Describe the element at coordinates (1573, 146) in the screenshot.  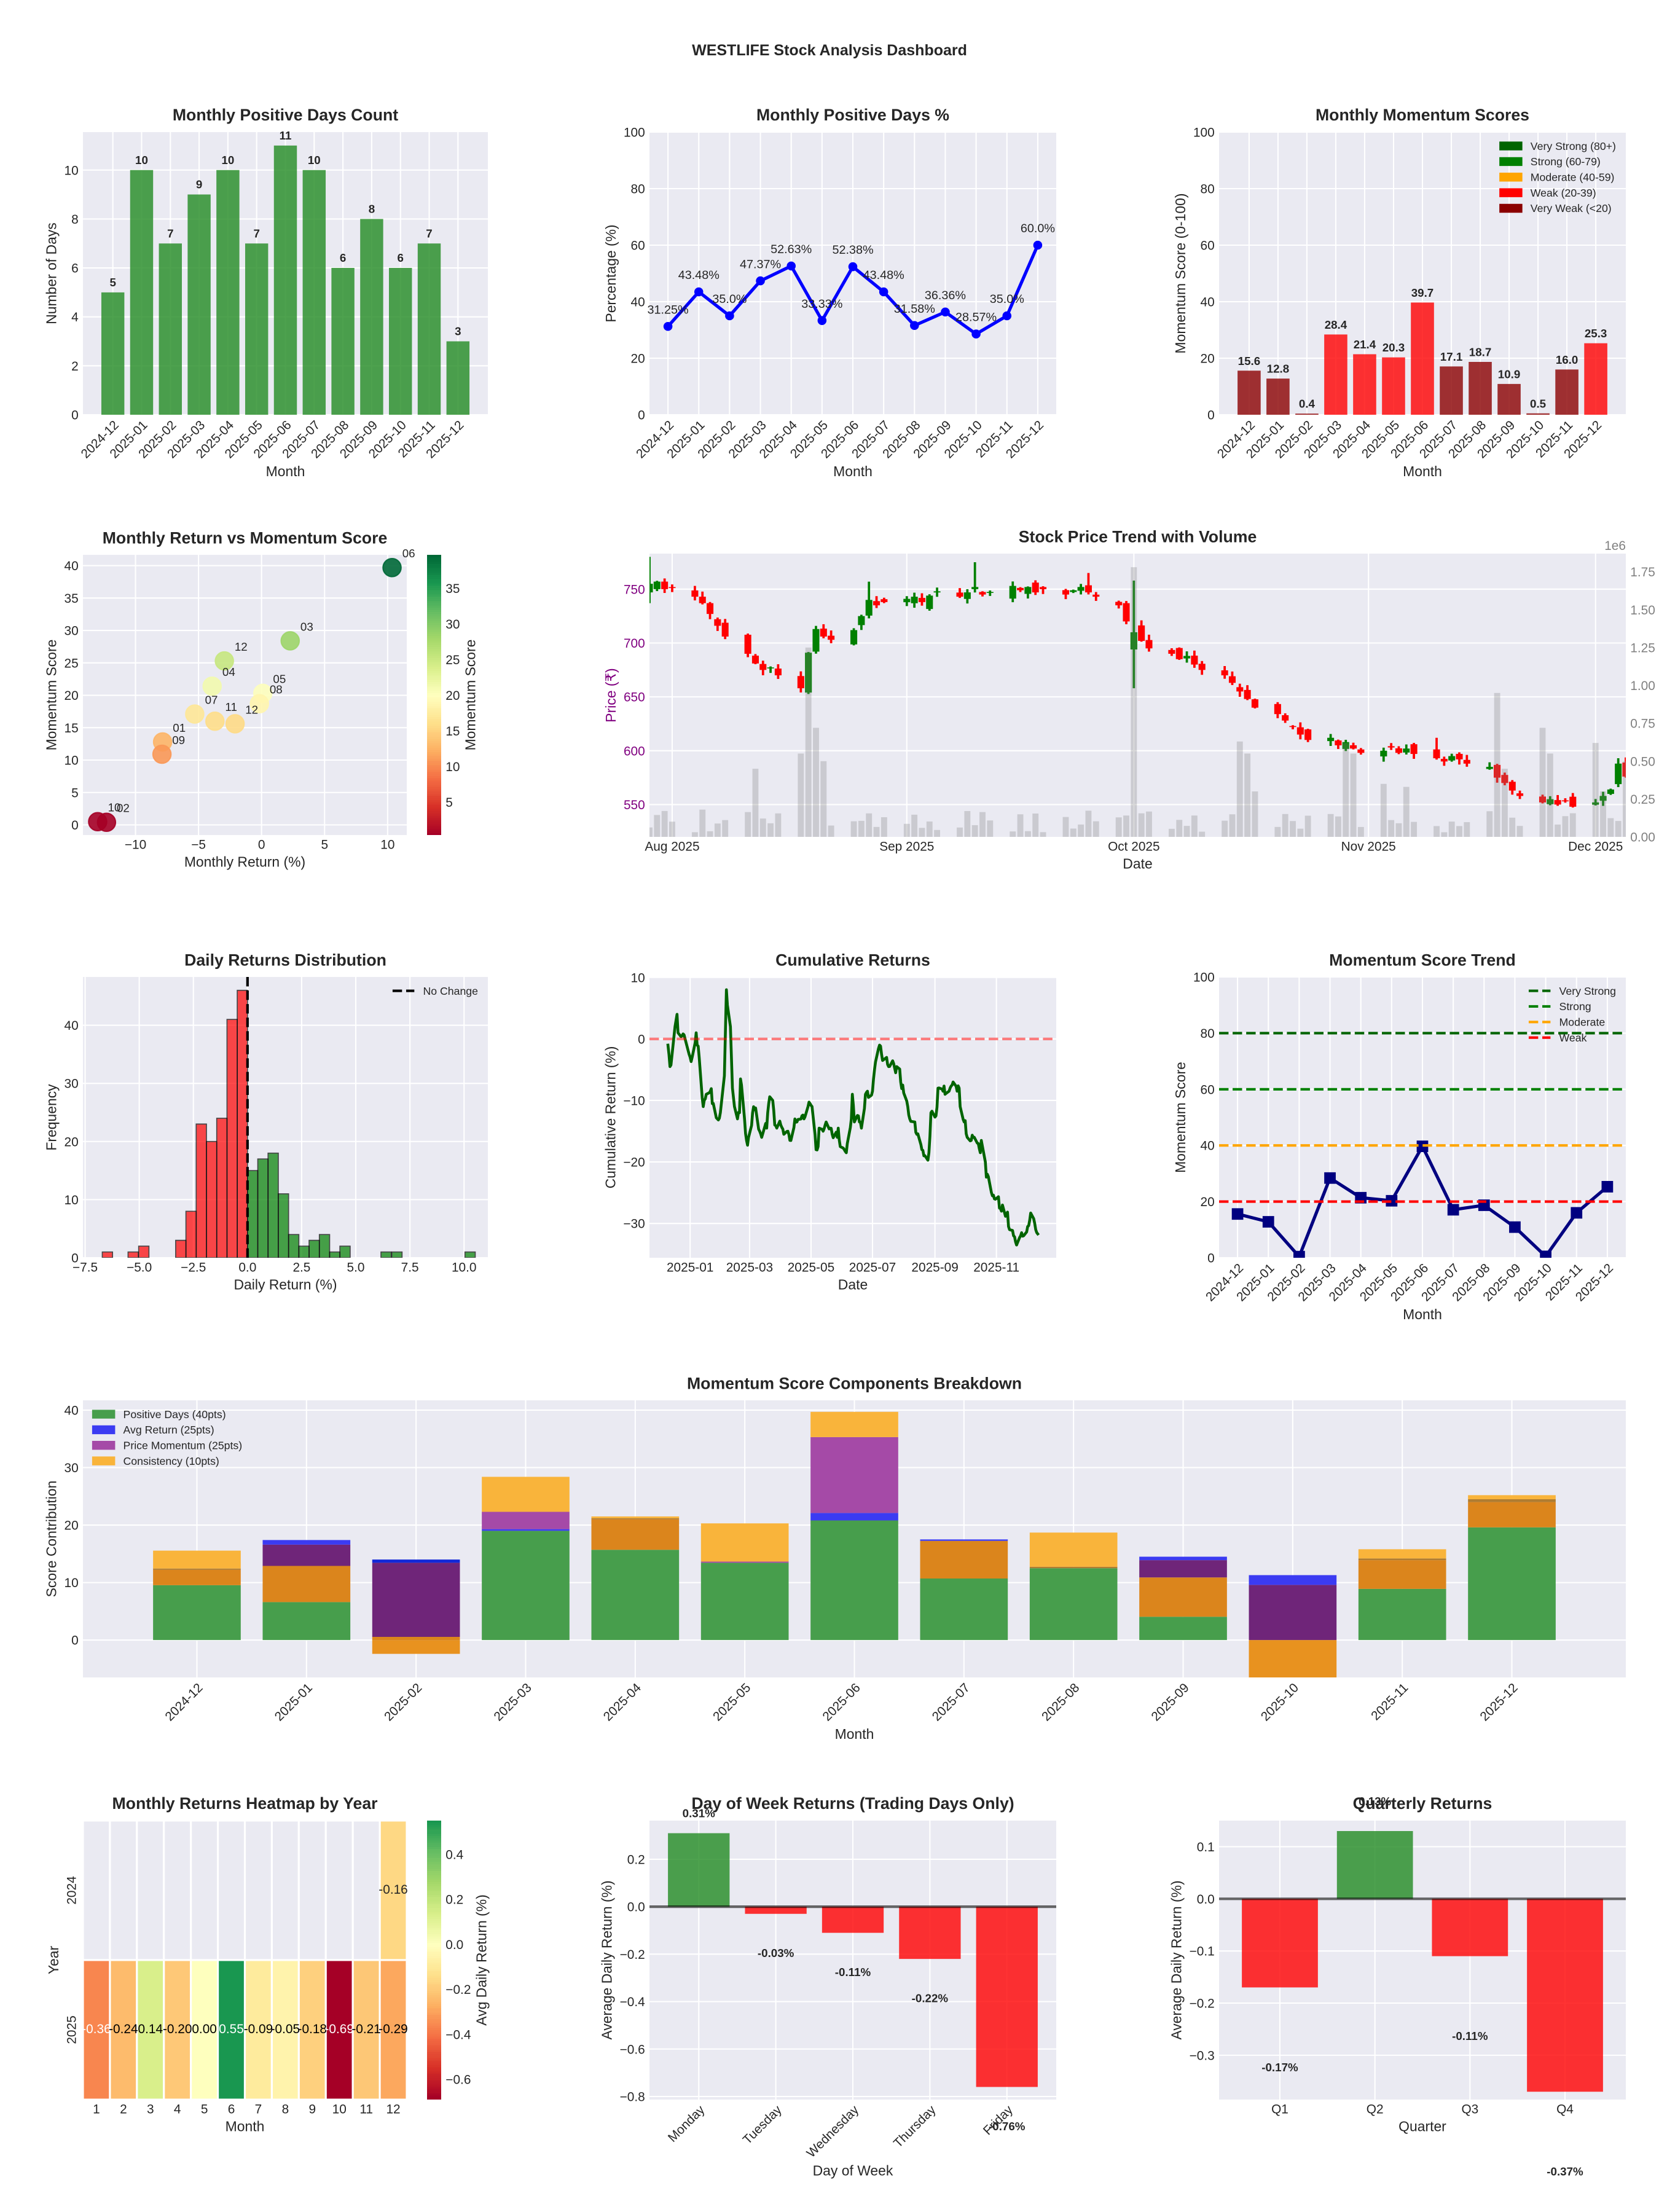
I see `svg-text: Very Strong (80+)` at that location.